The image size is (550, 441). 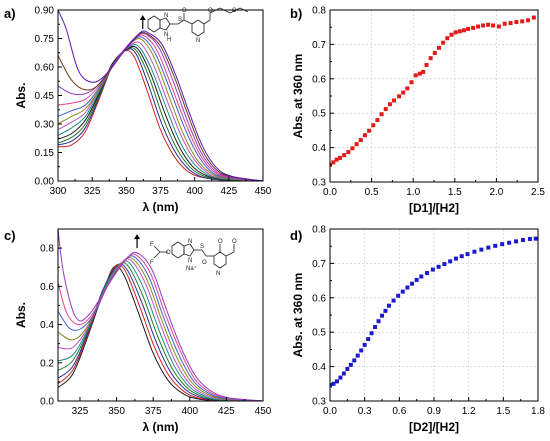 What do you see at coordinates (194, 191) in the screenshot?
I see `x-tick-label-a: 400` at bounding box center [194, 191].